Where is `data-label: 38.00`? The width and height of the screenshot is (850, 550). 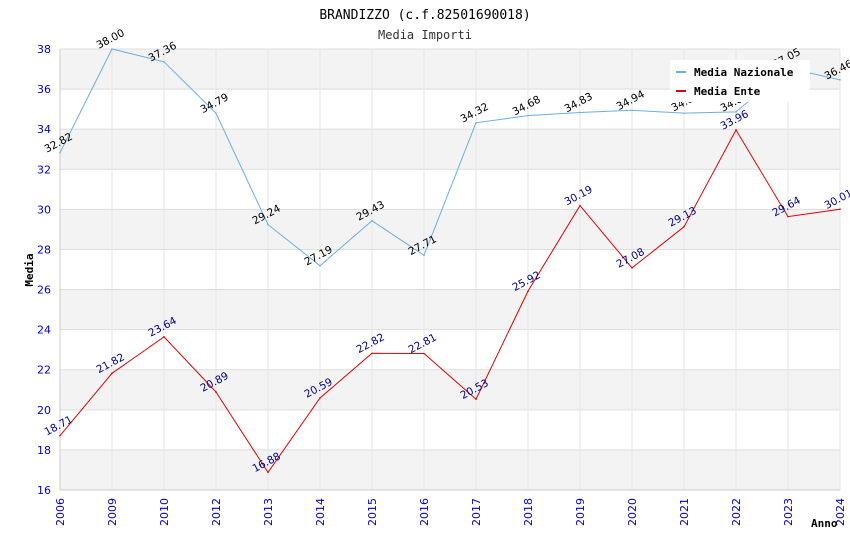 data-label: 38.00 is located at coordinates (111, 39).